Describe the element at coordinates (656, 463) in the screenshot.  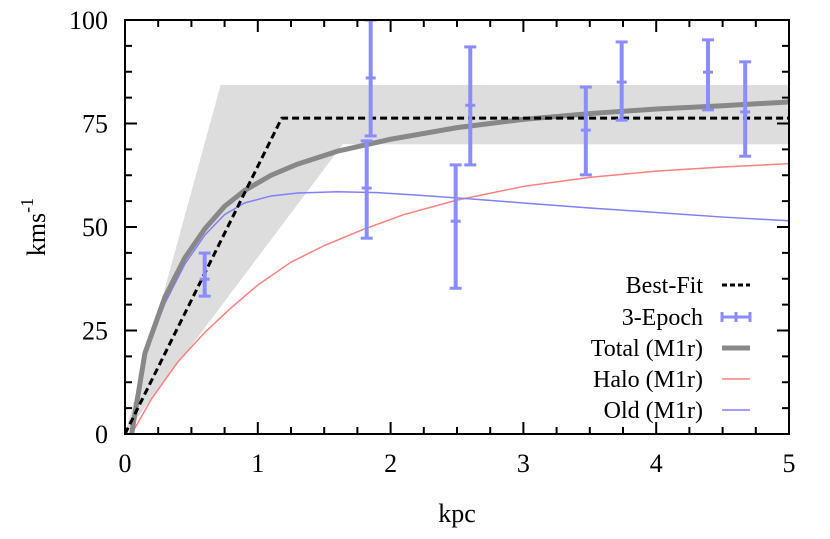
I see `x-tick-label: 4` at that location.